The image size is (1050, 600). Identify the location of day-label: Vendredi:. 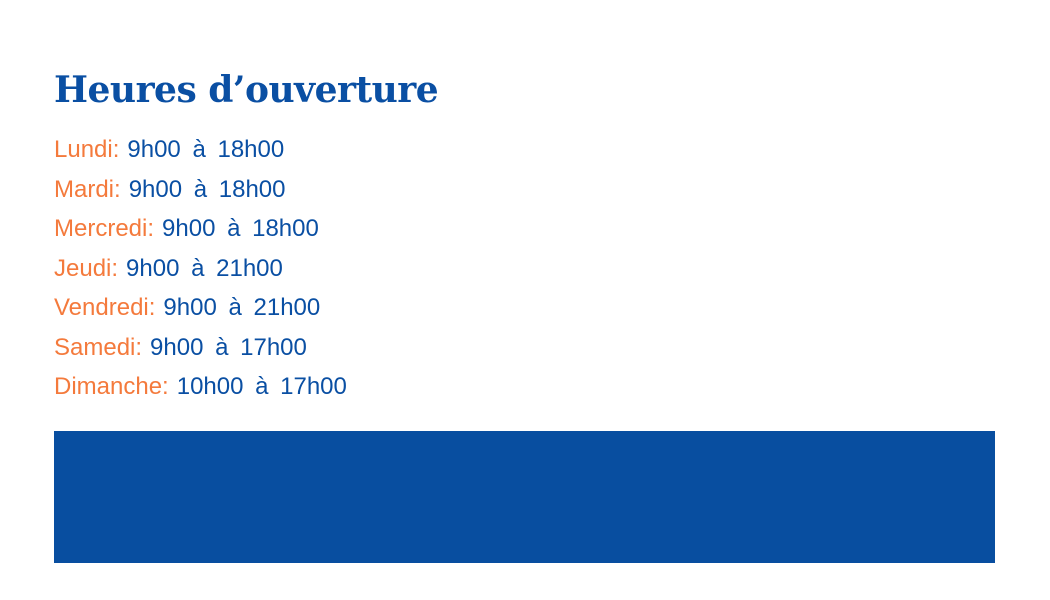
(105, 307).